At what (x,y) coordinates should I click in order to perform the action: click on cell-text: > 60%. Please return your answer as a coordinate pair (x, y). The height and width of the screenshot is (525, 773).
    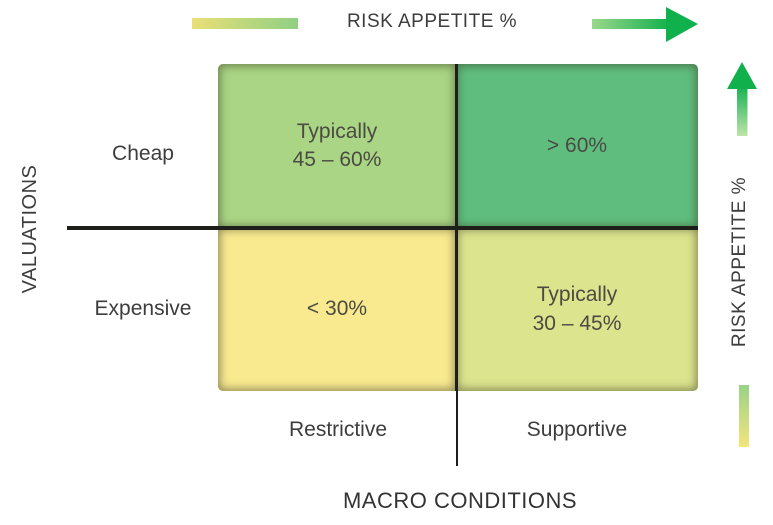
    Looking at the image, I should click on (577, 145).